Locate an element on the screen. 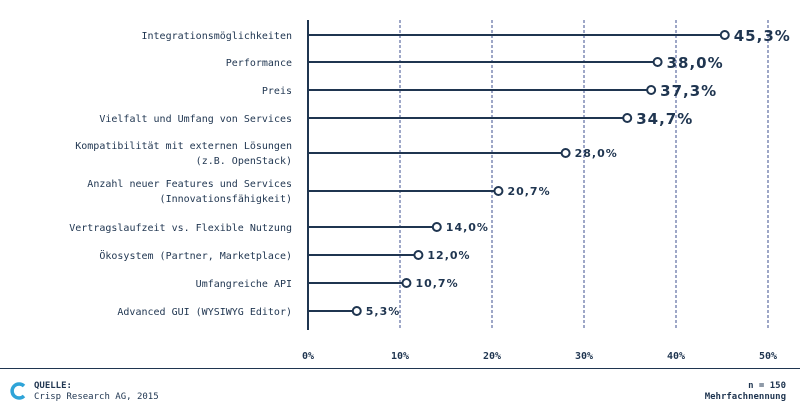 The height and width of the screenshot is (409, 800). x-tick-label: 40% is located at coordinates (676, 356).